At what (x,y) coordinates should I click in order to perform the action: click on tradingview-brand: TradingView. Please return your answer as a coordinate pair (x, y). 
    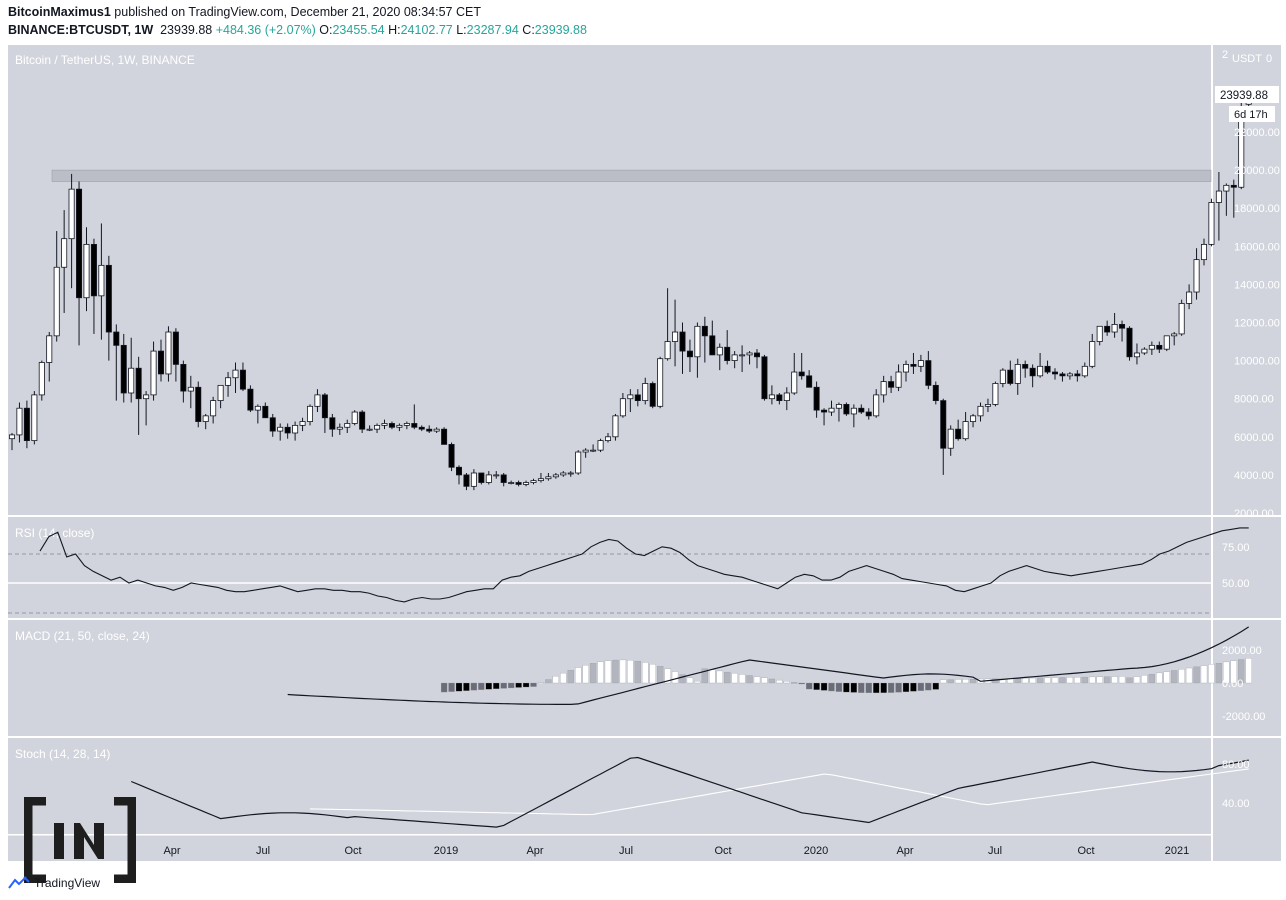
    Looking at the image, I should click on (54, 883).